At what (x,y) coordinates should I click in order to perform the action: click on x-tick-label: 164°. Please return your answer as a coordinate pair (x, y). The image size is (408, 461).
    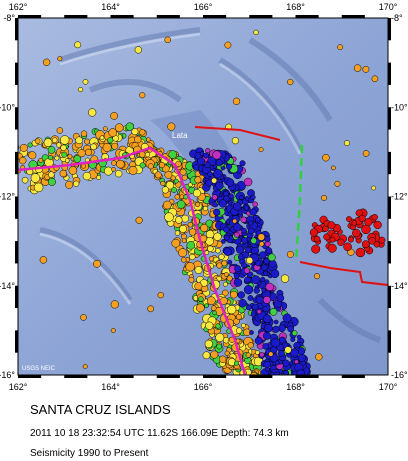
    Looking at the image, I should click on (110, 7).